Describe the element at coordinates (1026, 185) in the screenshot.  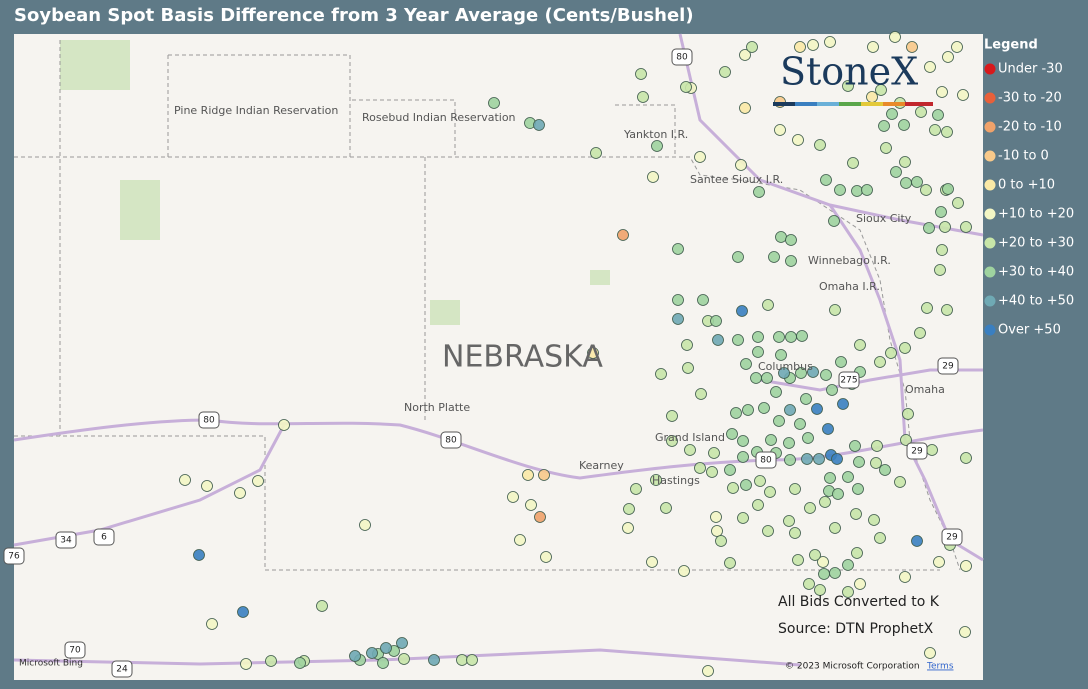
I see `legend-label: 0 to +10` at that location.